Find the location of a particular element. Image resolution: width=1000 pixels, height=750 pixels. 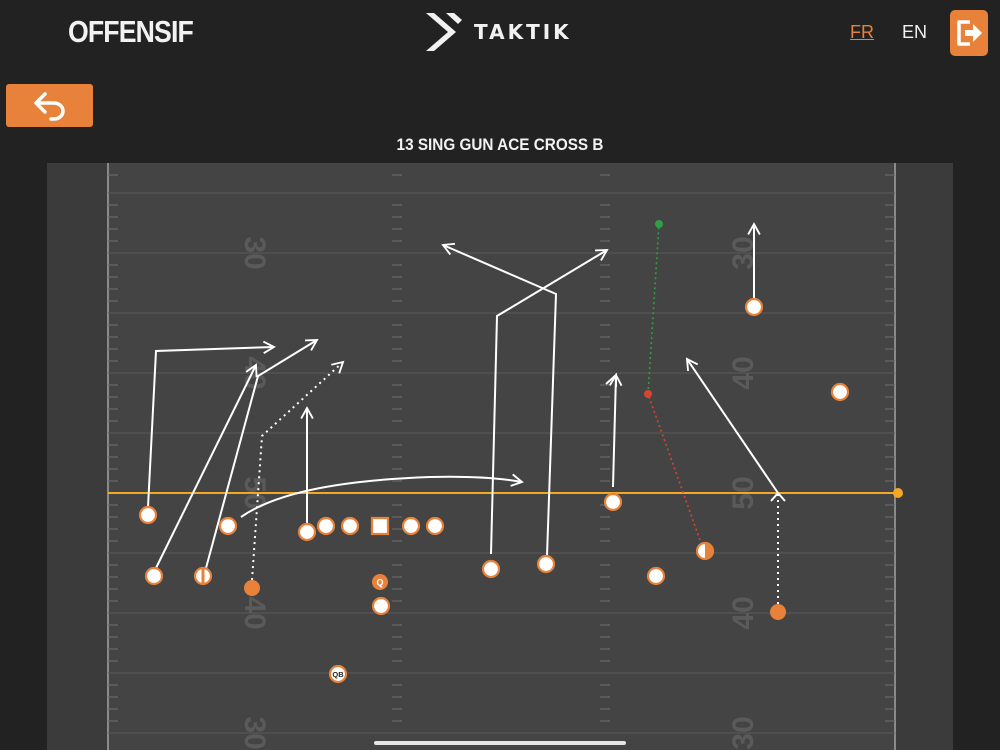

player-left-slot is located at coordinates (228, 526).